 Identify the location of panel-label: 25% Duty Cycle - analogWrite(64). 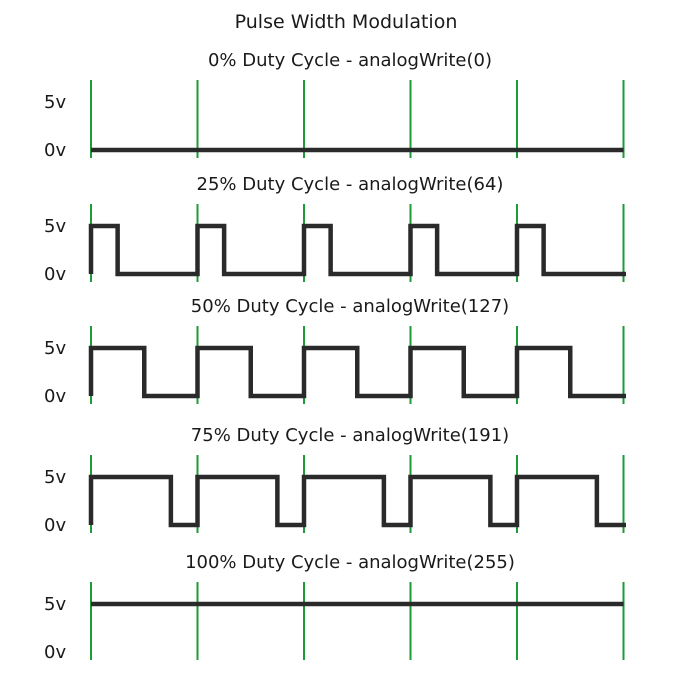
(350, 184).